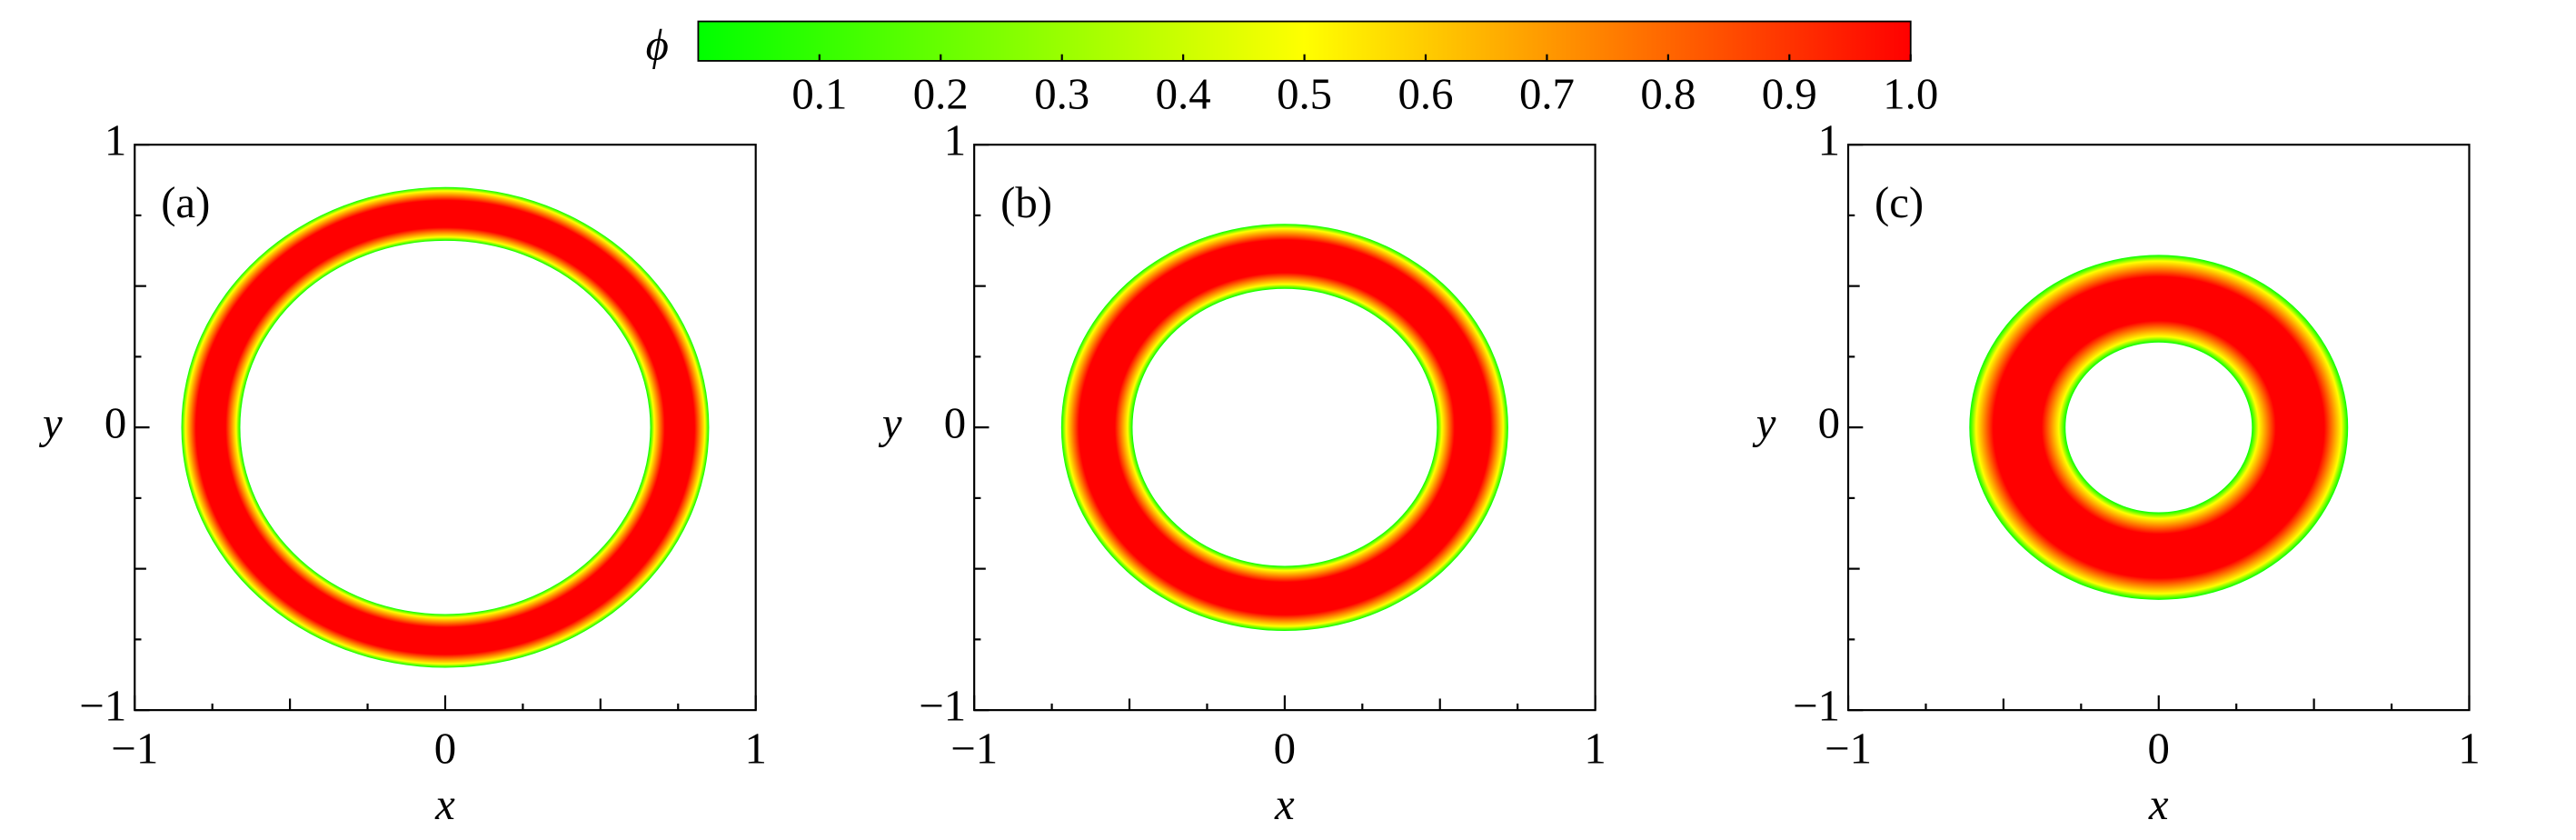 The image size is (2576, 840). What do you see at coordinates (1900, 203) in the screenshot?
I see `panel-label: (c)` at bounding box center [1900, 203].